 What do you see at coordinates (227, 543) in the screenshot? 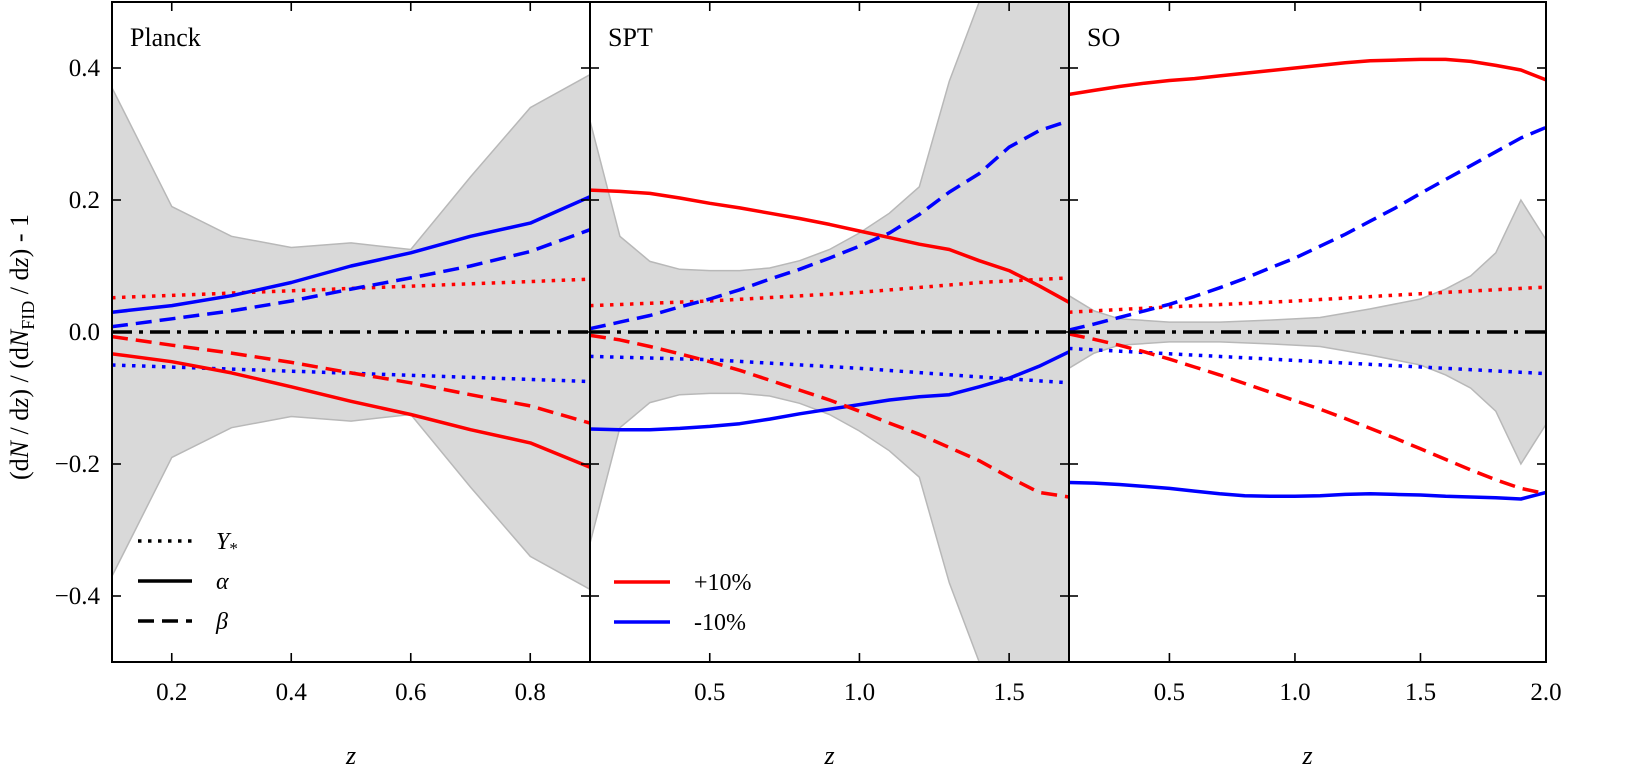
I see `legend-label: Y*` at bounding box center [227, 543].